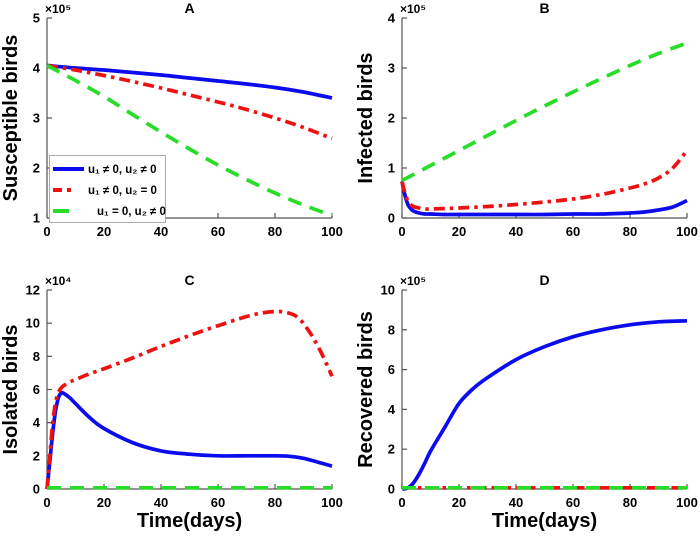 This screenshot has height=544, width=700. Describe the element at coordinates (189, 280) in the screenshot. I see `plot-title: C` at that location.